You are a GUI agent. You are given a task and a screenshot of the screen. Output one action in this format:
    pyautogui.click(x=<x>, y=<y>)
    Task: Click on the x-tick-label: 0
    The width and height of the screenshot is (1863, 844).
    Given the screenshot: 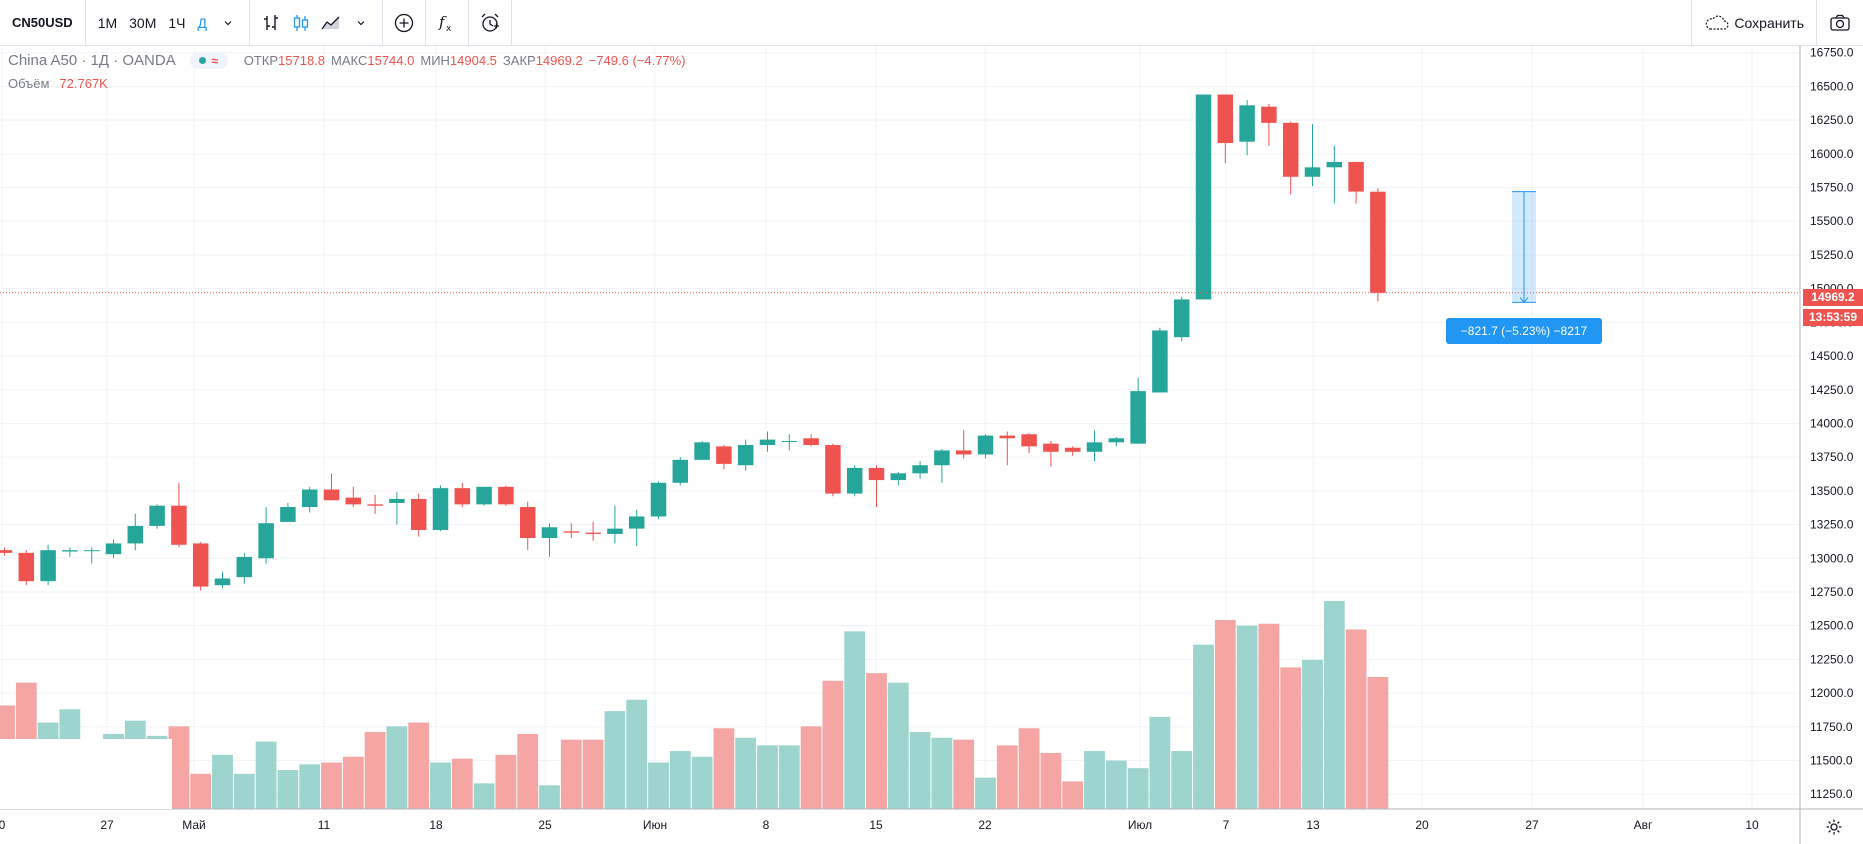 What is the action you would take?
    pyautogui.click(x=3, y=825)
    